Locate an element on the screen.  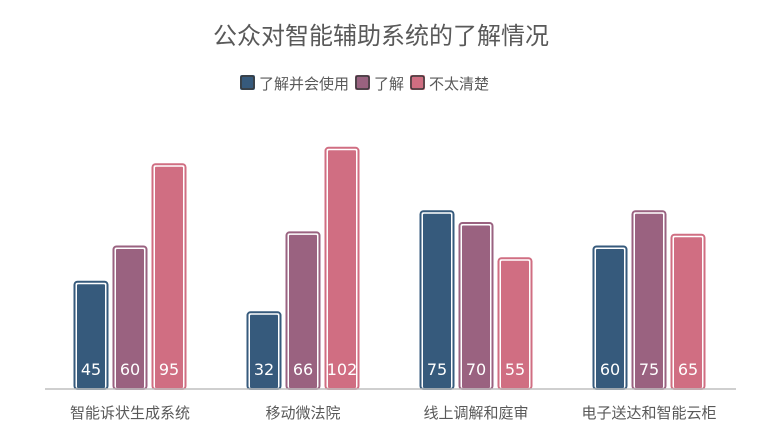
data-label: 45 is located at coordinates (91, 369).